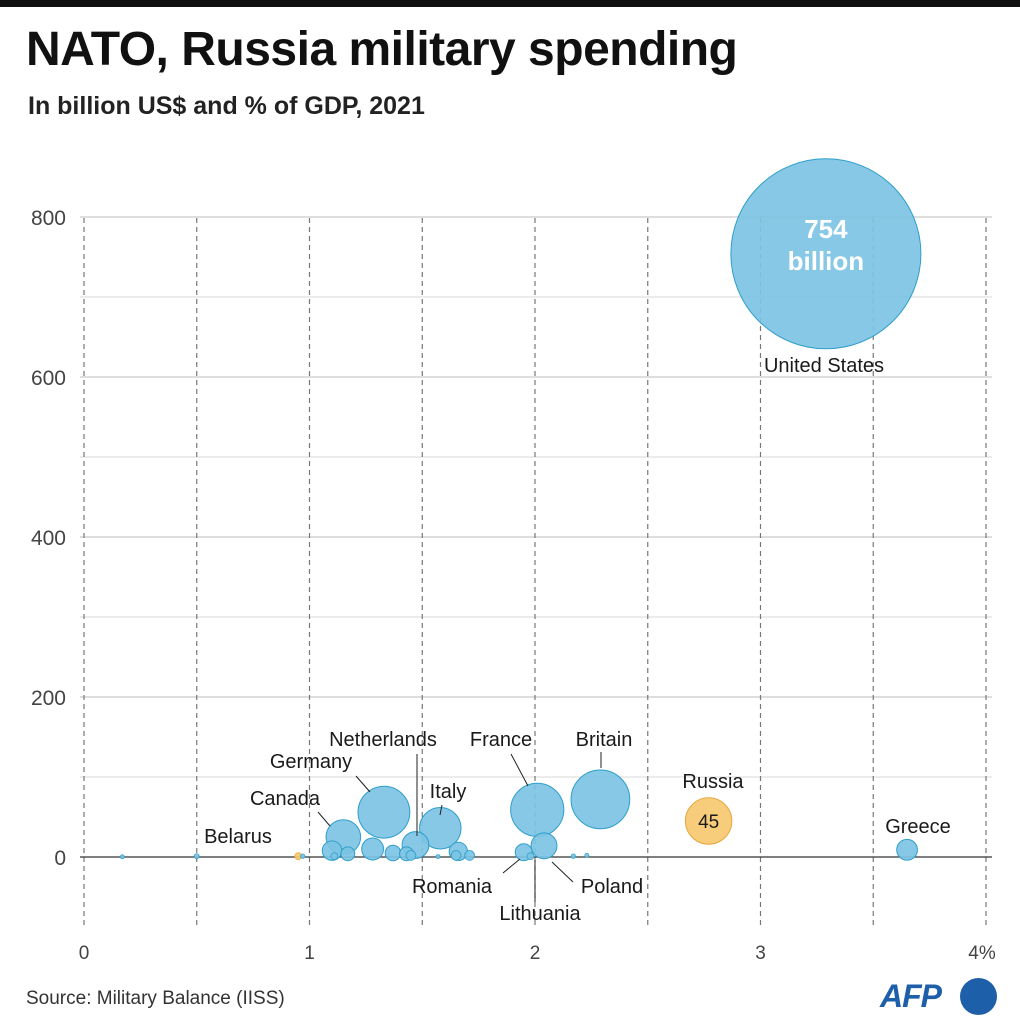 The width and height of the screenshot is (1020, 1032). I want to click on label-russia: Russia, so click(713, 782).